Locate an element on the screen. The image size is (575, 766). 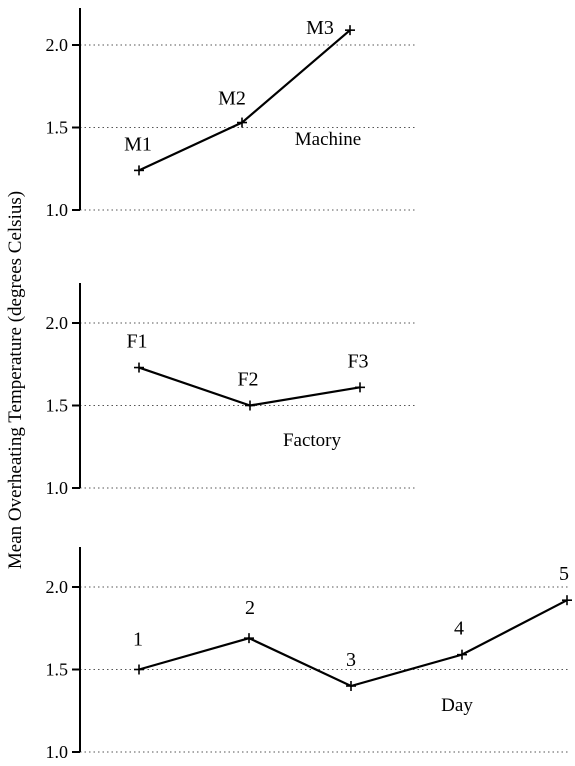
point-label: 4 is located at coordinates (459, 629).